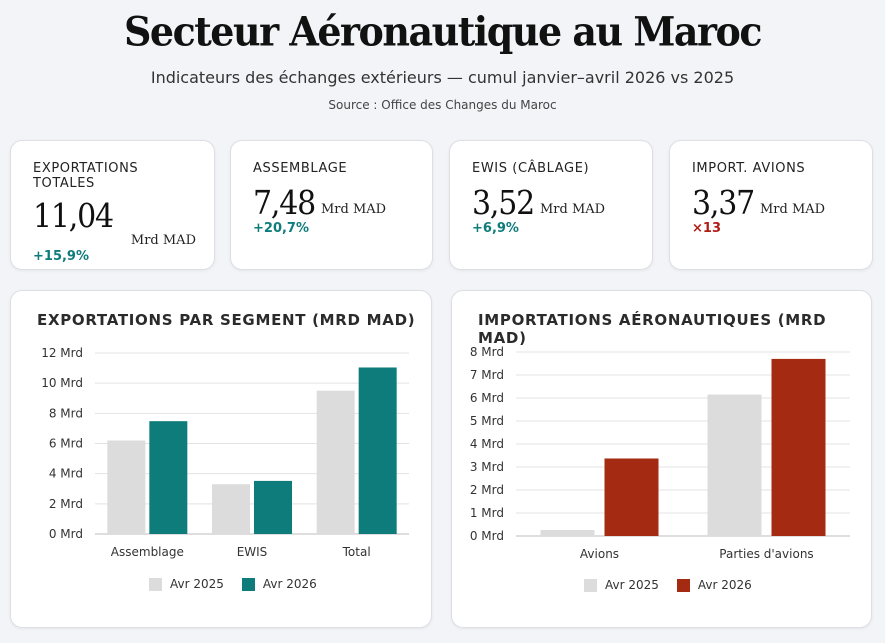  What do you see at coordinates (631, 497) in the screenshot?
I see `bar-avions-2026` at bounding box center [631, 497].